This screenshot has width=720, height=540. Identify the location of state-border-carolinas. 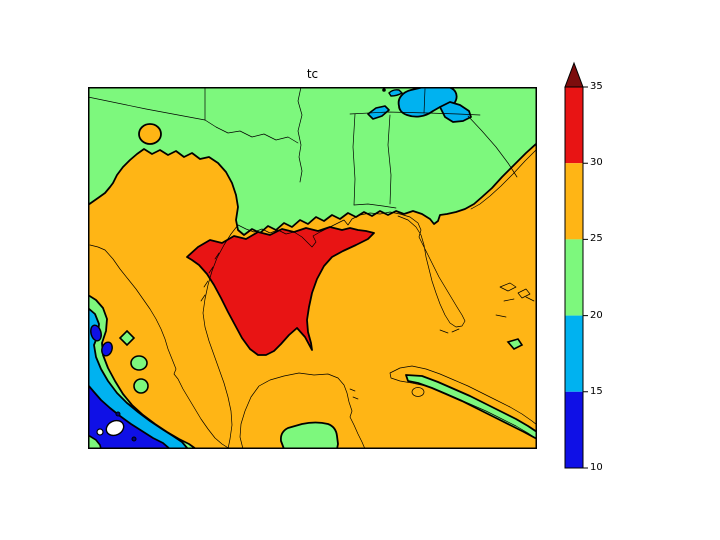
(492, 146).